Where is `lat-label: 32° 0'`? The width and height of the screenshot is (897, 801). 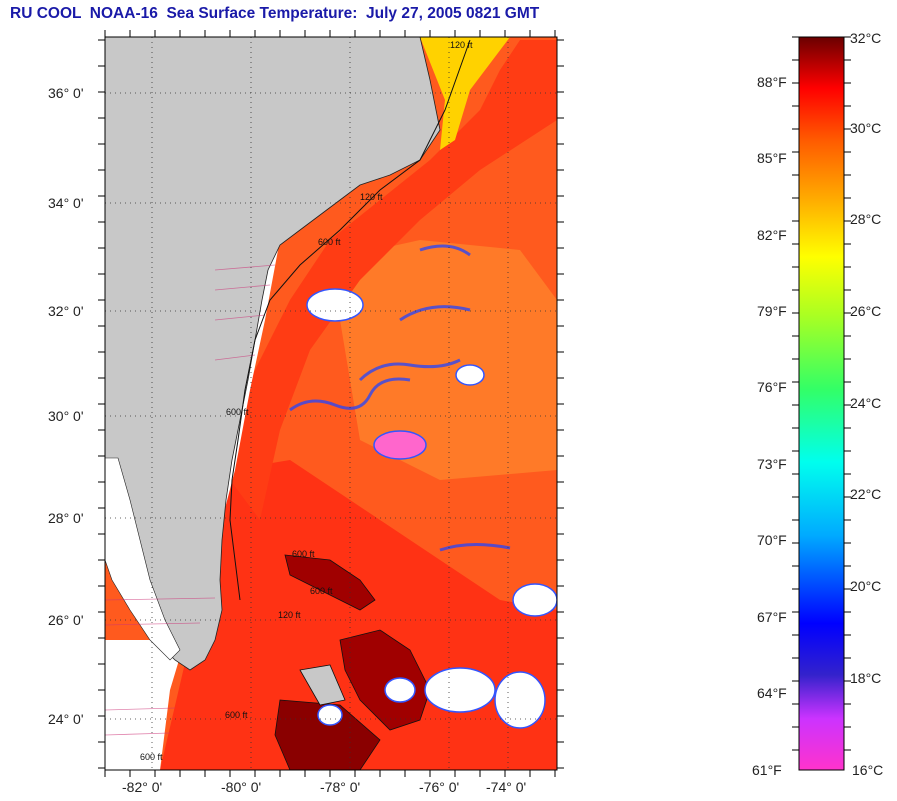
lat-label: 32° 0' is located at coordinates (66, 311).